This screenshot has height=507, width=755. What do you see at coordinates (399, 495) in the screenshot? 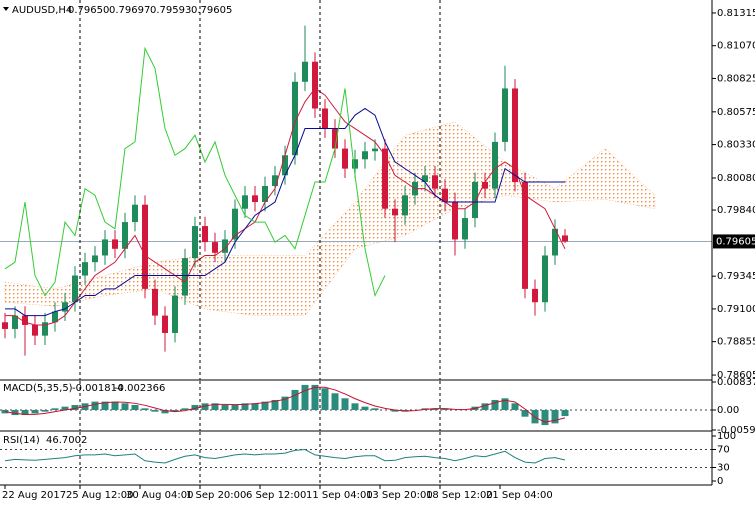
I see `x-tick-label: 13 Sep 20:00` at bounding box center [399, 495].